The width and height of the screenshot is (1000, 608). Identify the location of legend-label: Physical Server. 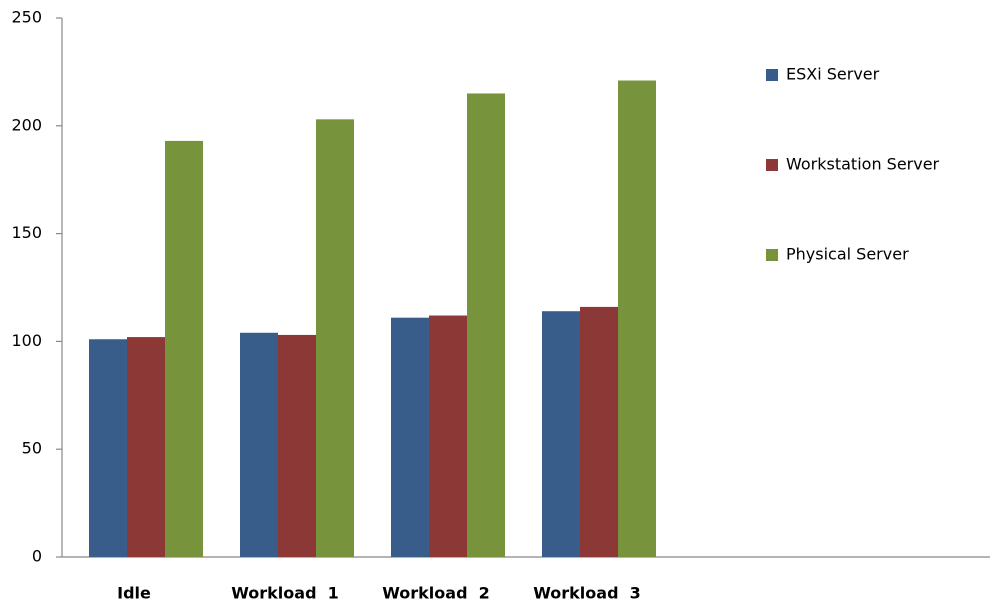
(847, 254).